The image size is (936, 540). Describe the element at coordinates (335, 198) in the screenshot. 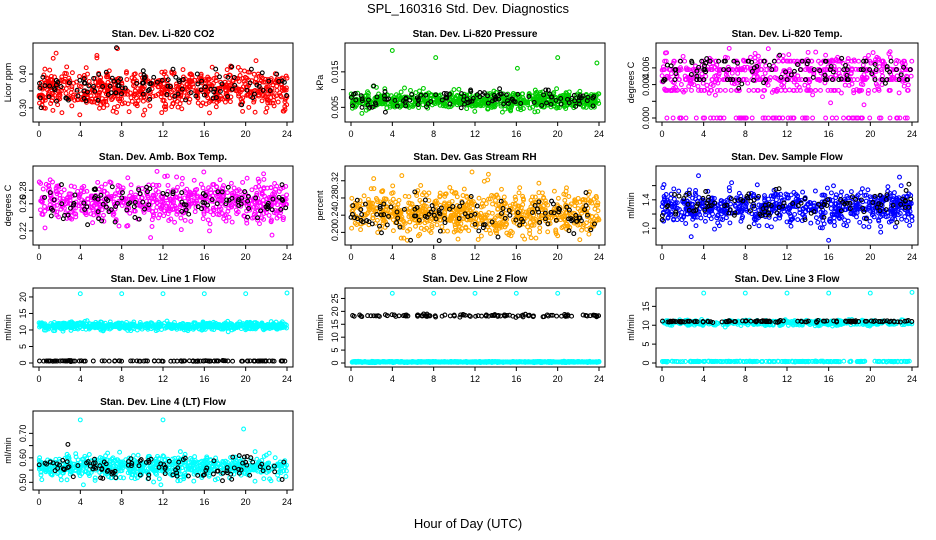

I see `y-tick-label: 0.28` at that location.